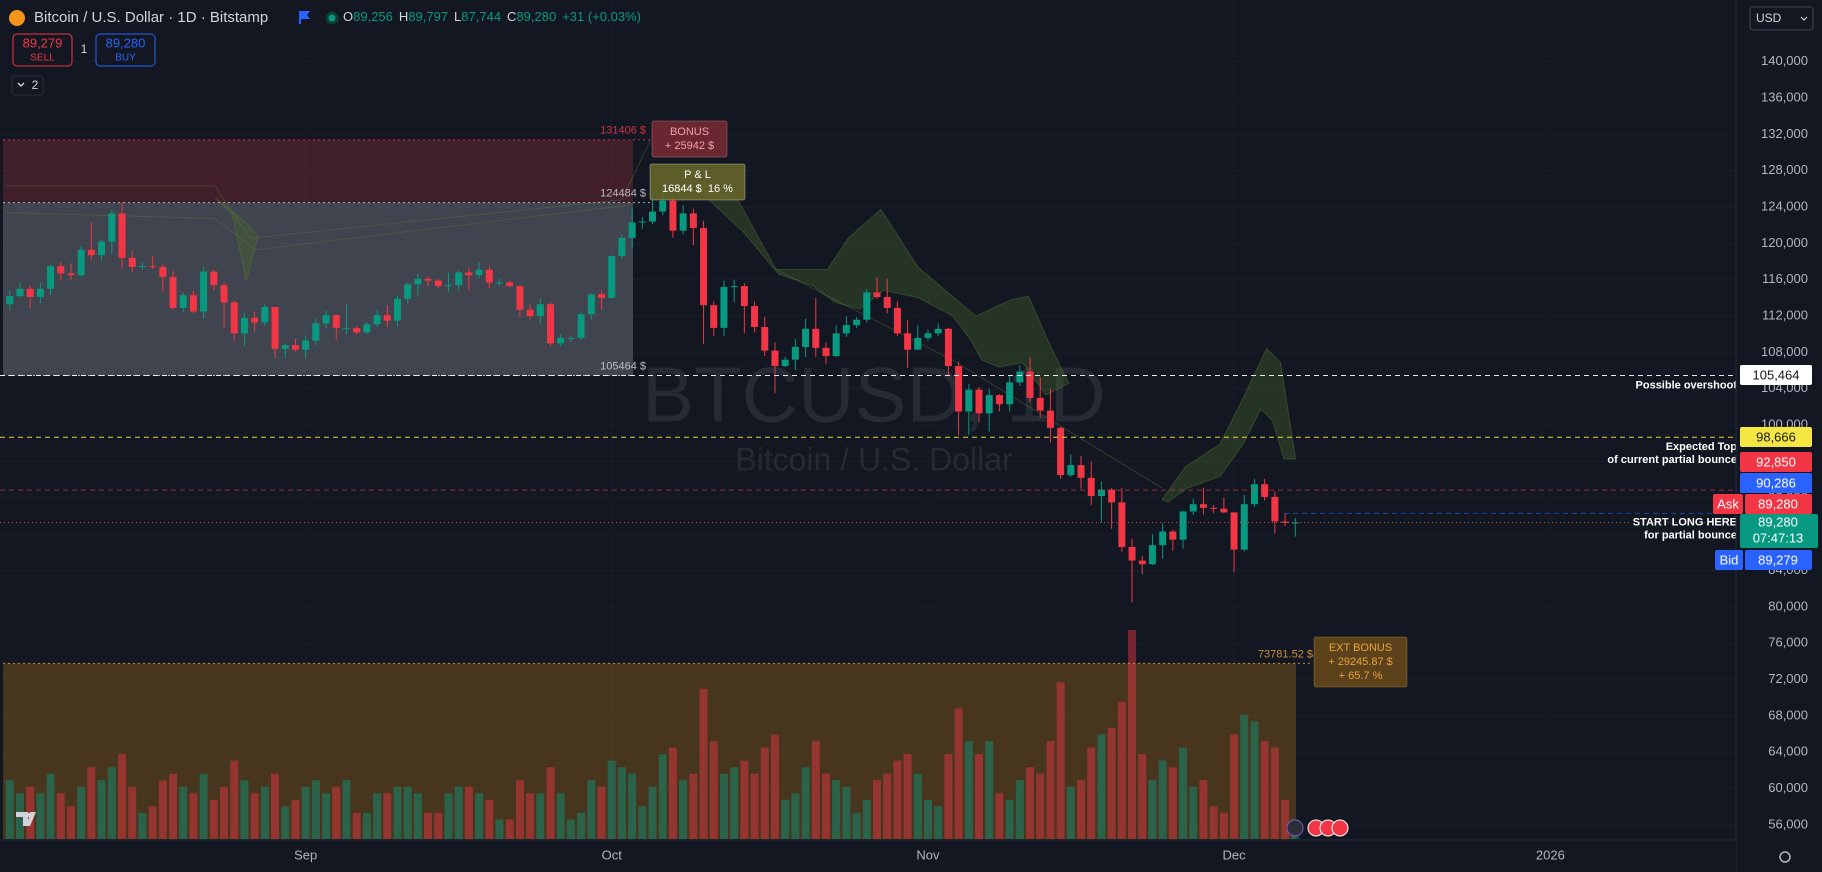 This screenshot has width=1822, height=872. What do you see at coordinates (1776, 375) in the screenshot?
I see `price-tag` at bounding box center [1776, 375].